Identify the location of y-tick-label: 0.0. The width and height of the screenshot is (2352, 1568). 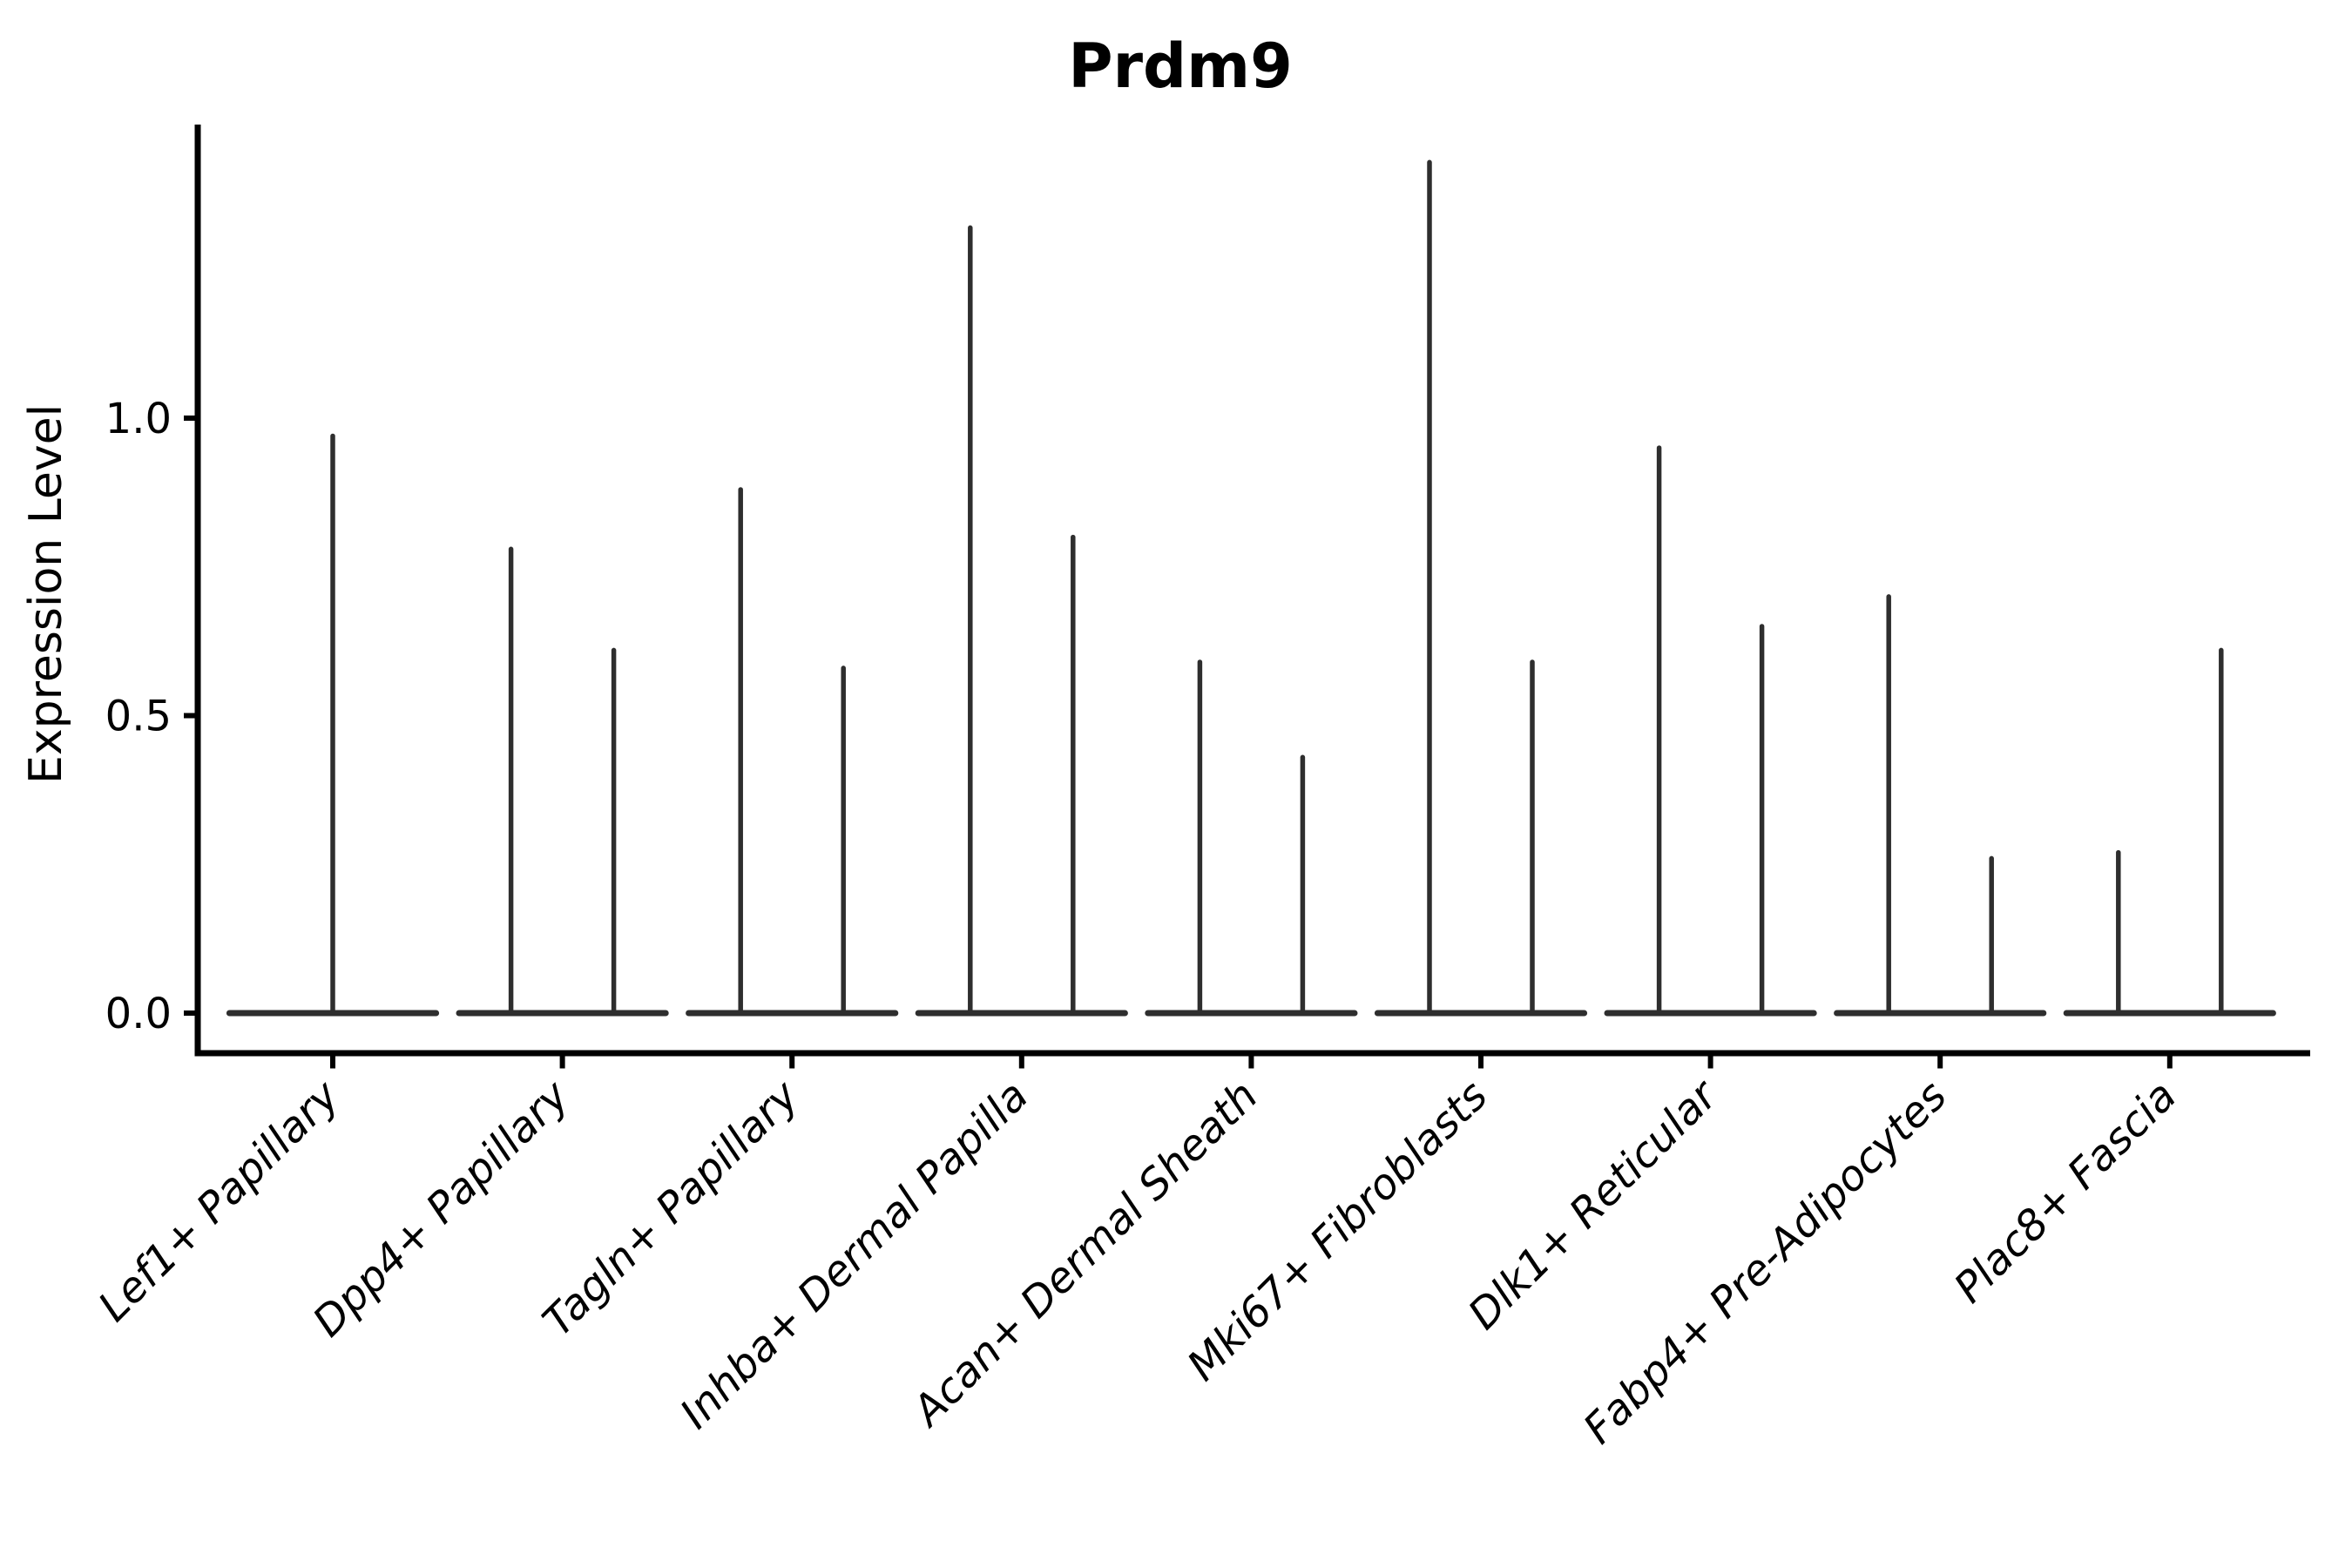
(138, 1014).